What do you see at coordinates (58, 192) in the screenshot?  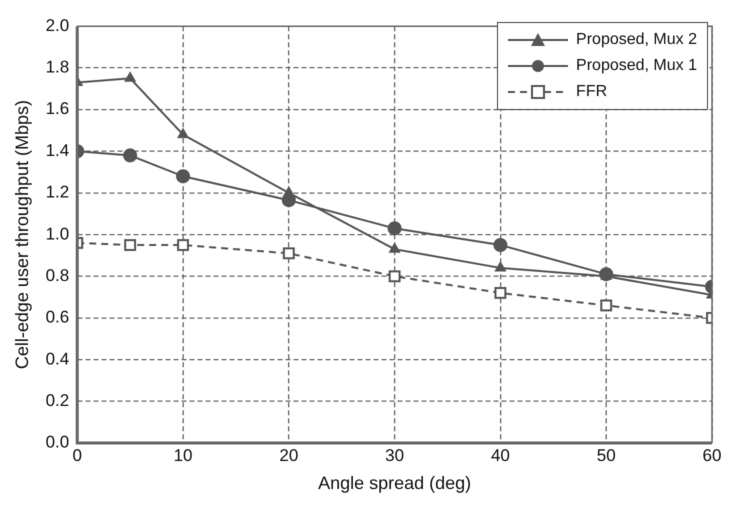 I see `y-tick-label: 1.2` at bounding box center [58, 192].